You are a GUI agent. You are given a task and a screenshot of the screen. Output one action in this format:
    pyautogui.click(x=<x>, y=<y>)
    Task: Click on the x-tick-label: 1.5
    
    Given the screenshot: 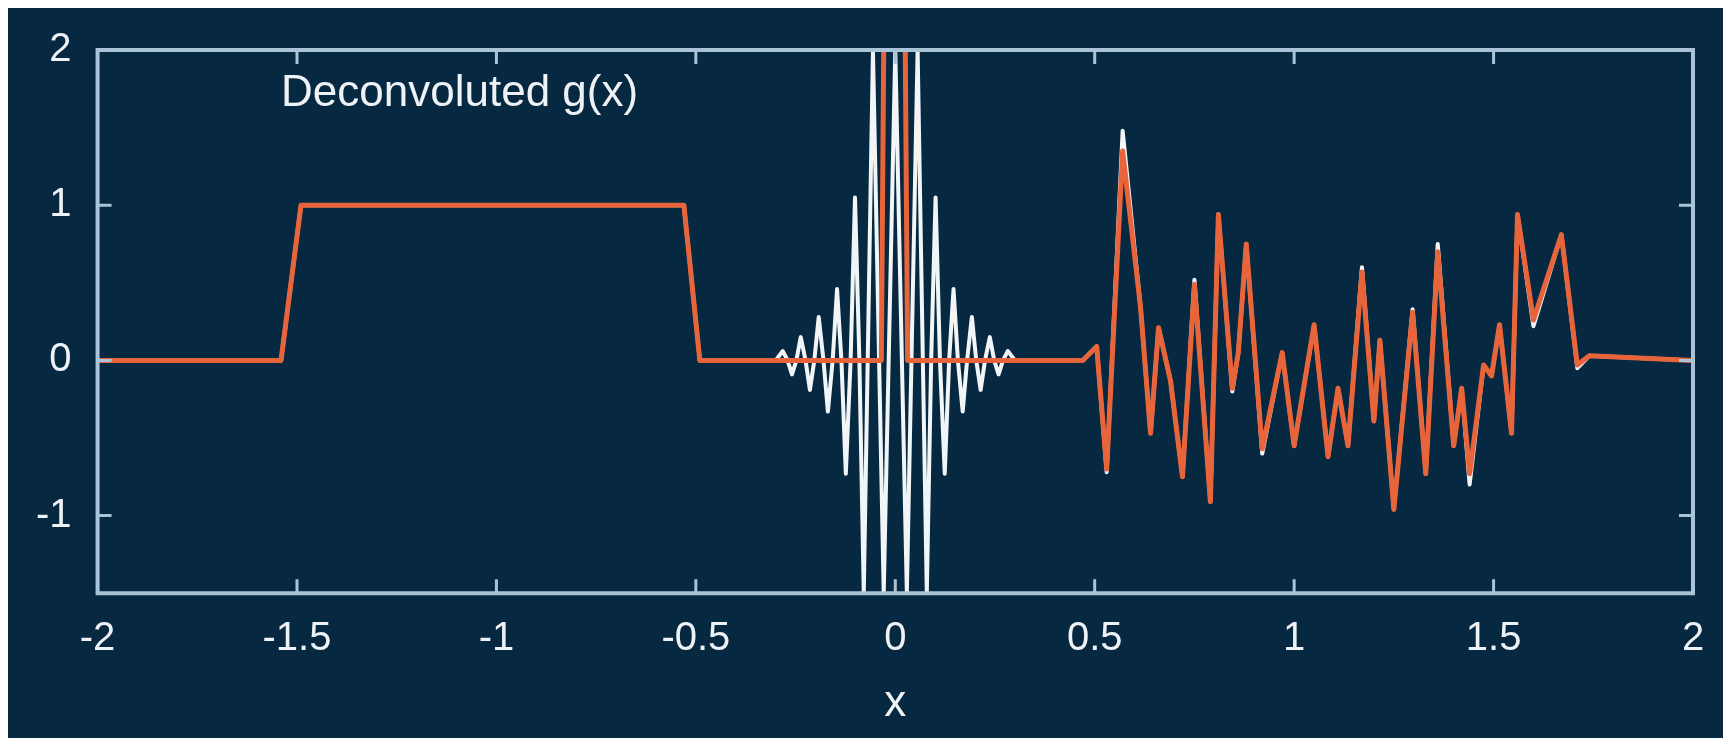 What is the action you would take?
    pyautogui.click(x=1493, y=636)
    